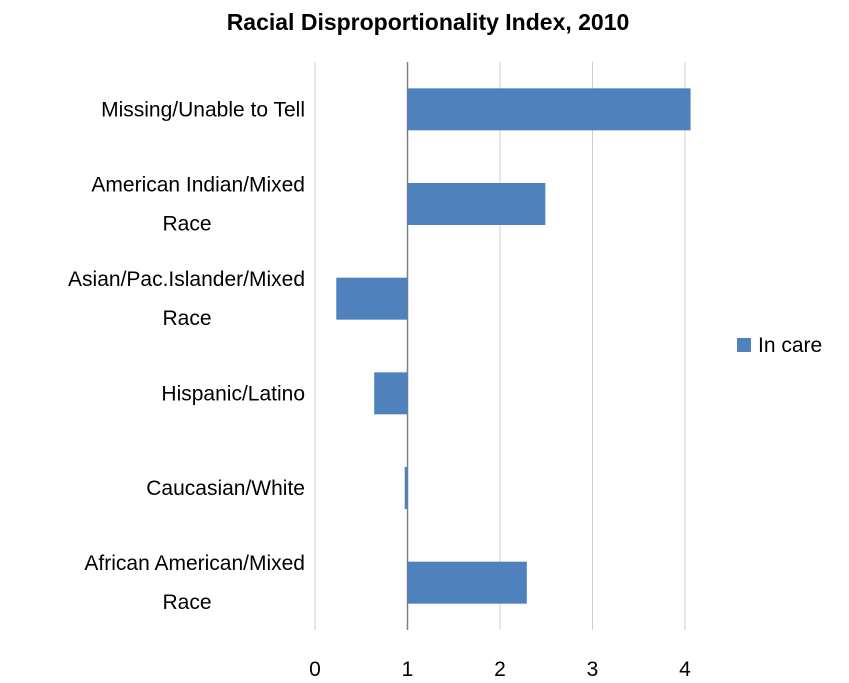 The height and width of the screenshot is (683, 849). Describe the element at coordinates (198, 205) in the screenshot. I see `category-label: American Indian/Mixed Race` at that location.